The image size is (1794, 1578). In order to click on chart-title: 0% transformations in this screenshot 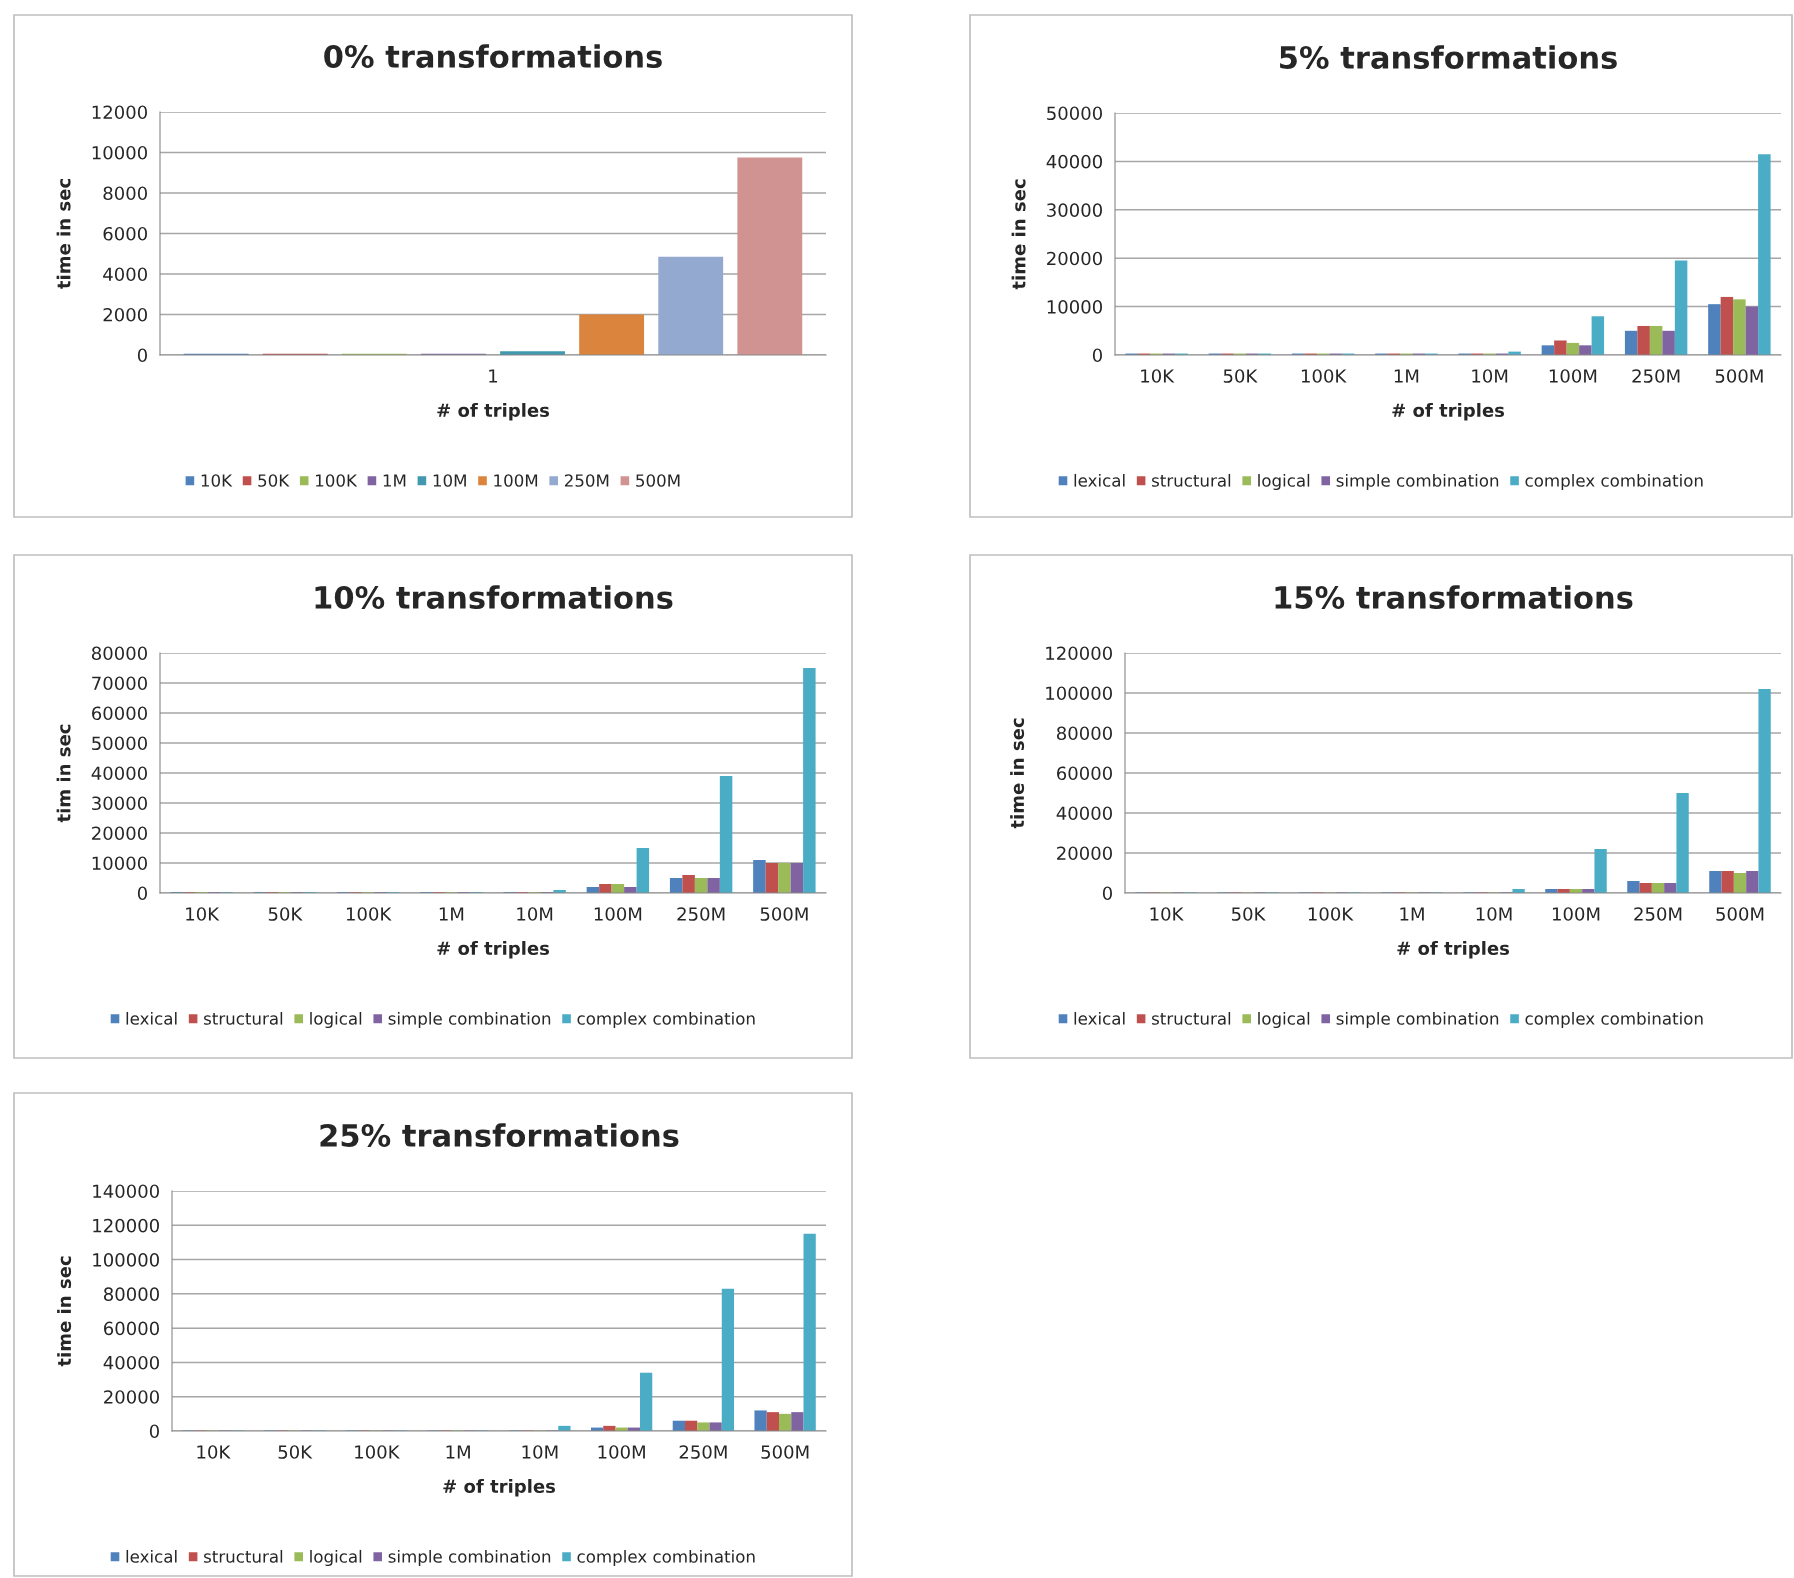, I will do `click(493, 56)`.